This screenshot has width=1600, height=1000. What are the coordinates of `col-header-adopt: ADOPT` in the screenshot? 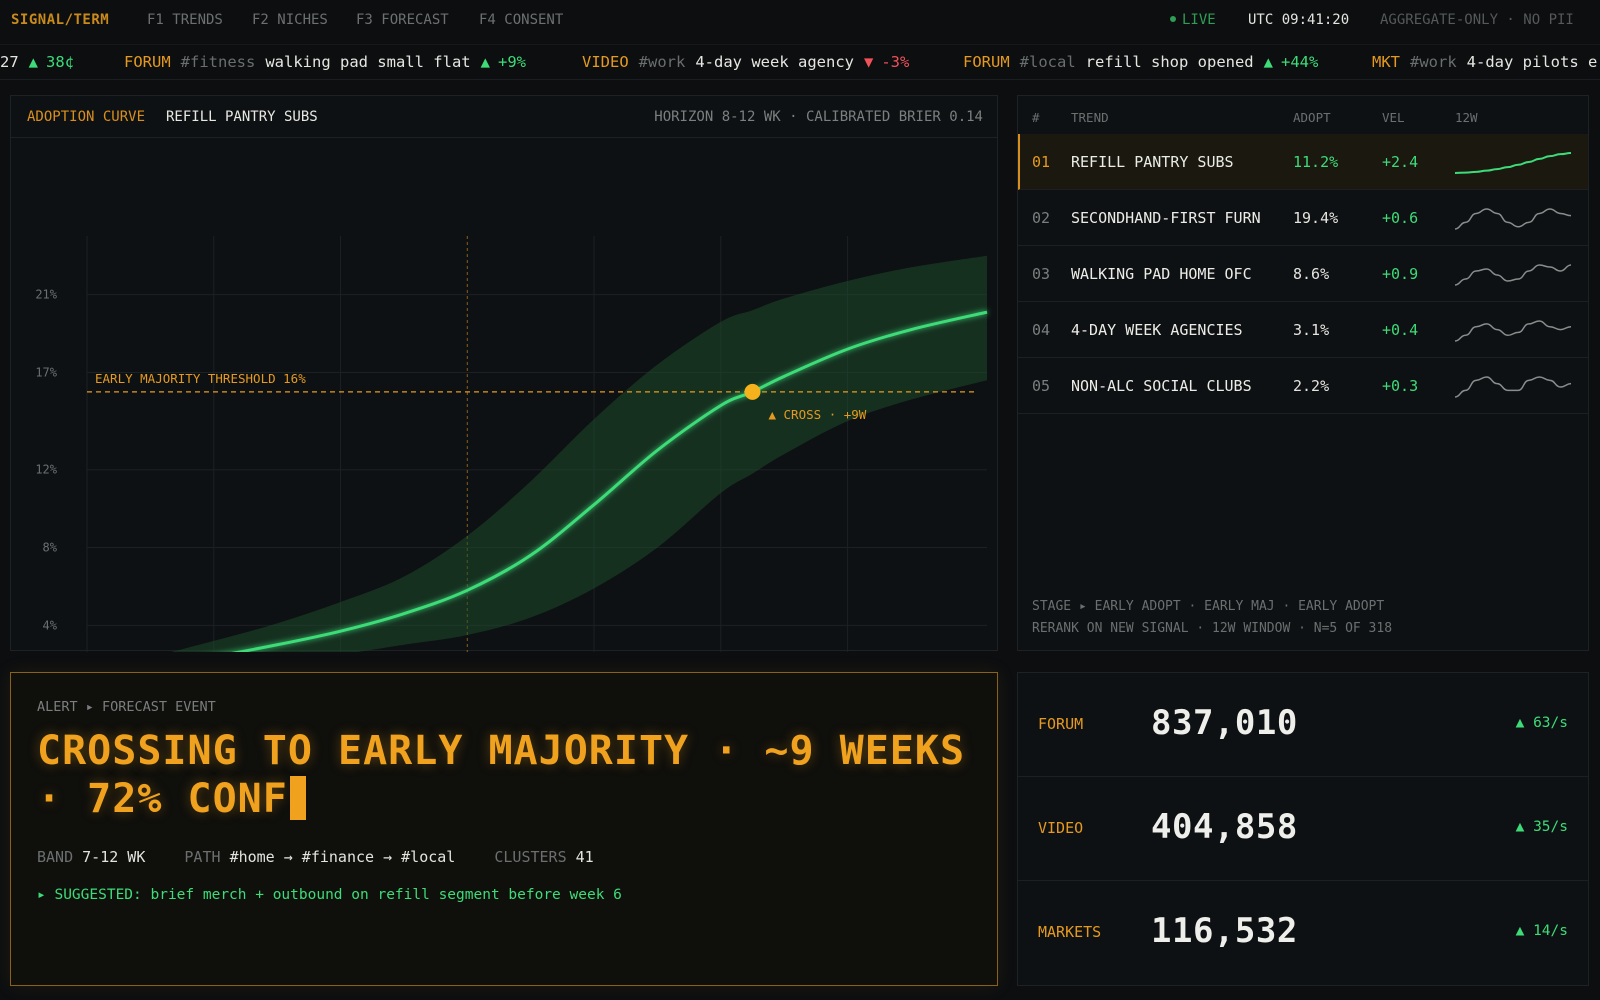 It's located at (1312, 117).